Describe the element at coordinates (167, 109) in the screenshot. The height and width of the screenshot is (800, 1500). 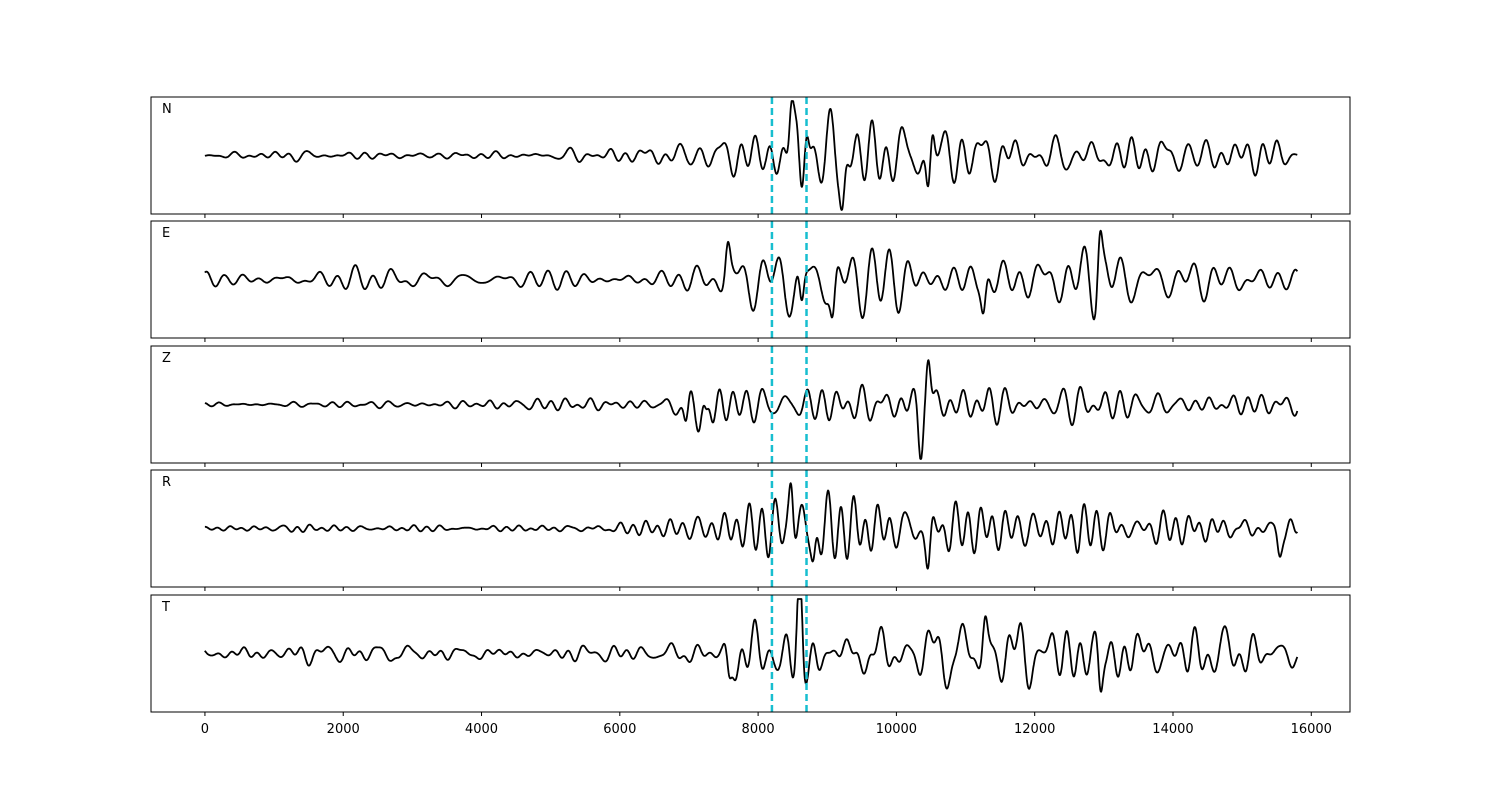
I see `panel-label: N` at that location.